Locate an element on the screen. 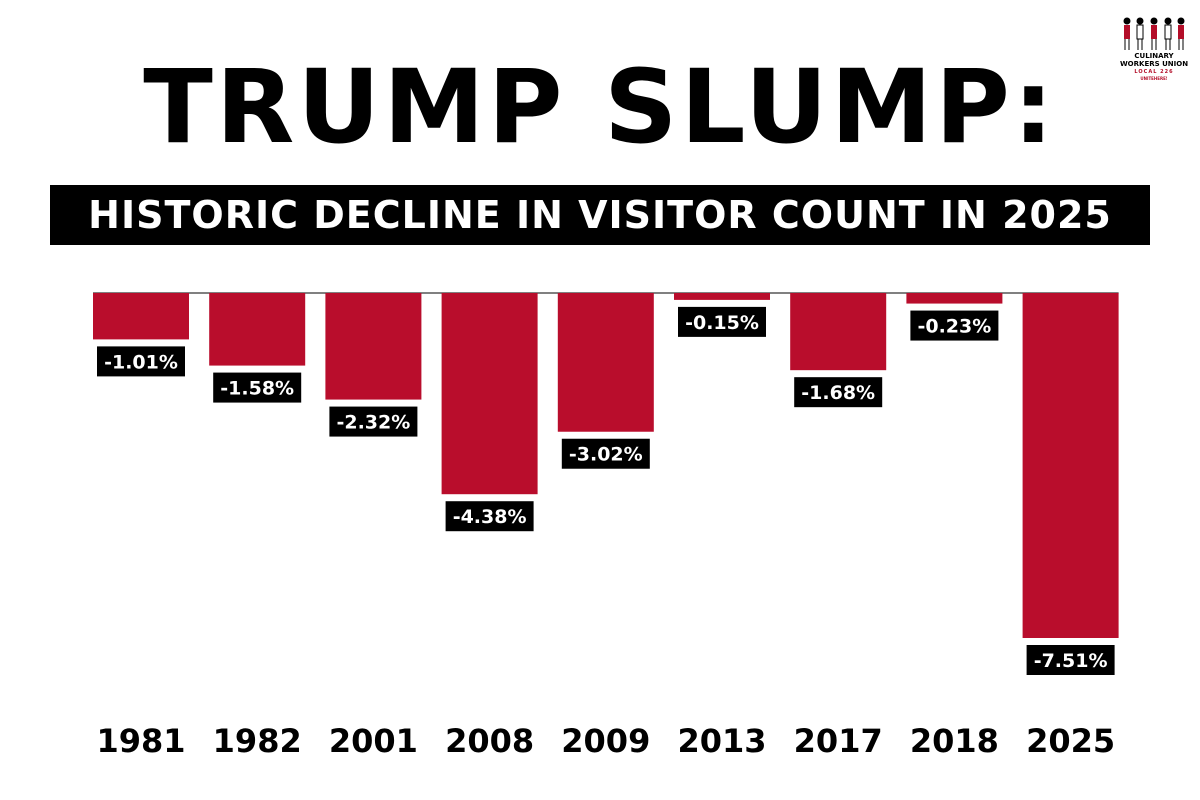 Image resolution: width=1200 pixels, height=800 pixels. value-label-box-1982 is located at coordinates (257, 387).